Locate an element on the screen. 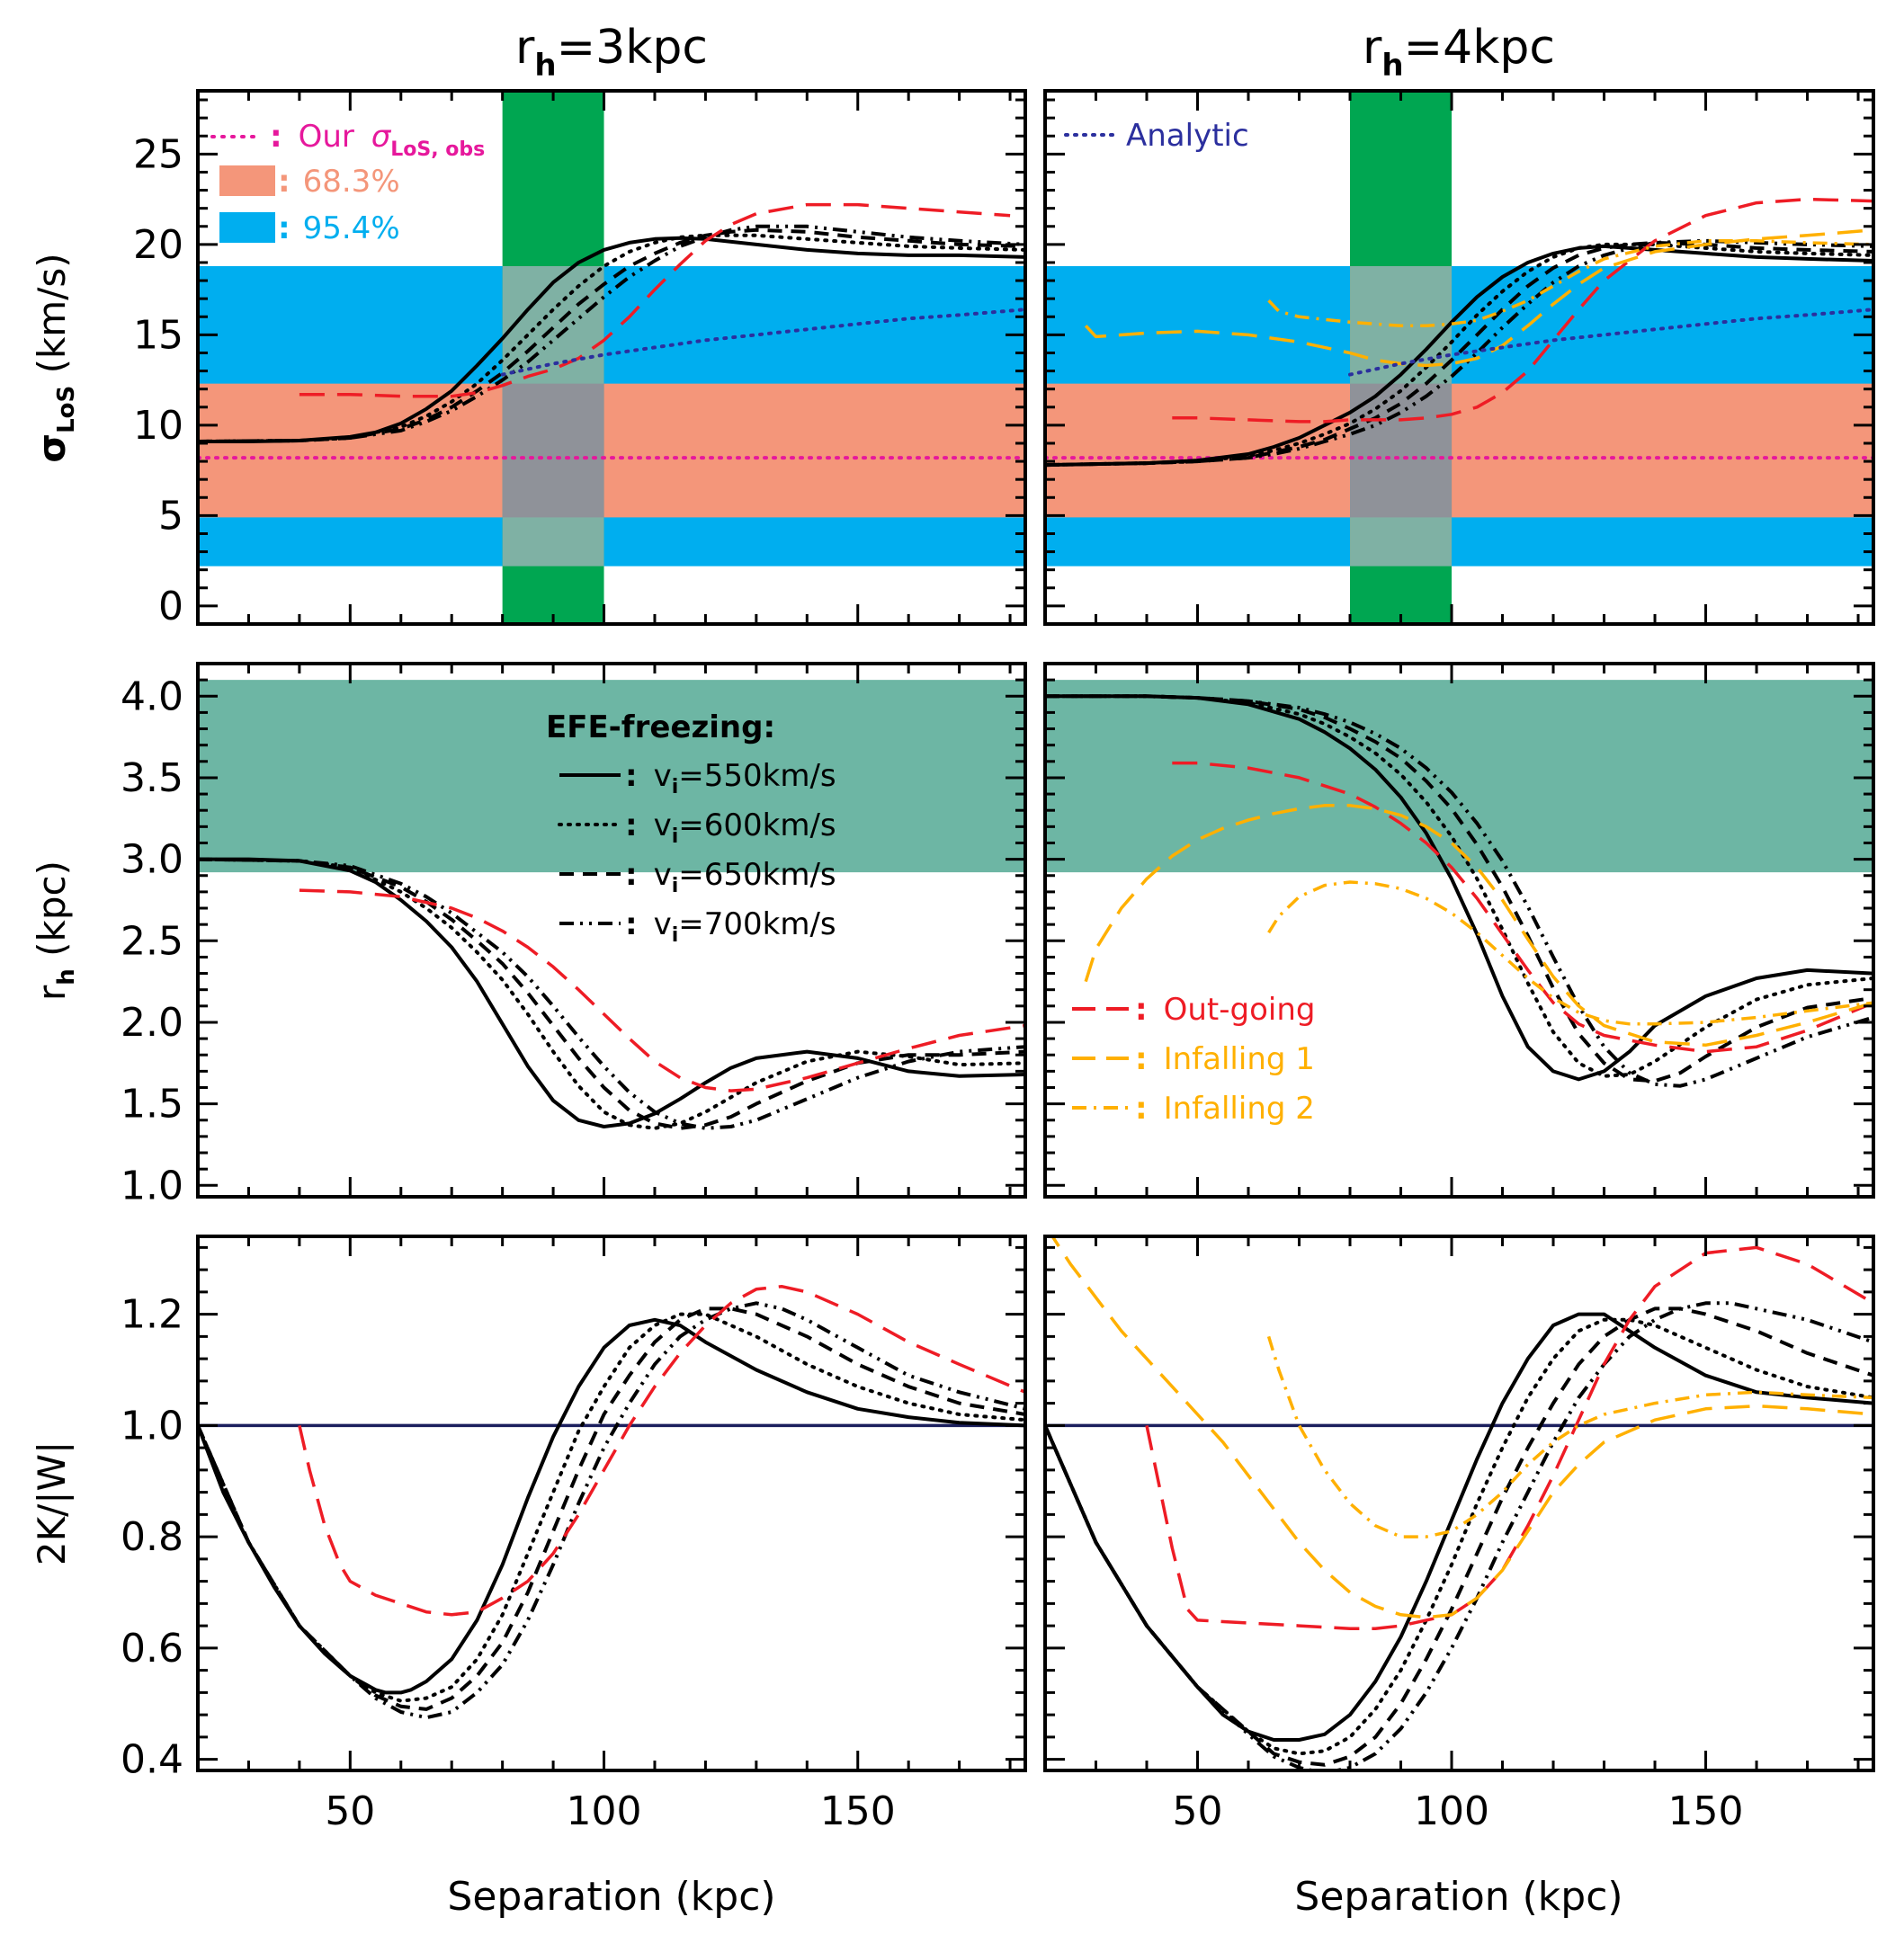 This screenshot has width=1904, height=1935. y-tick-label: 1.2 is located at coordinates (152, 1315).